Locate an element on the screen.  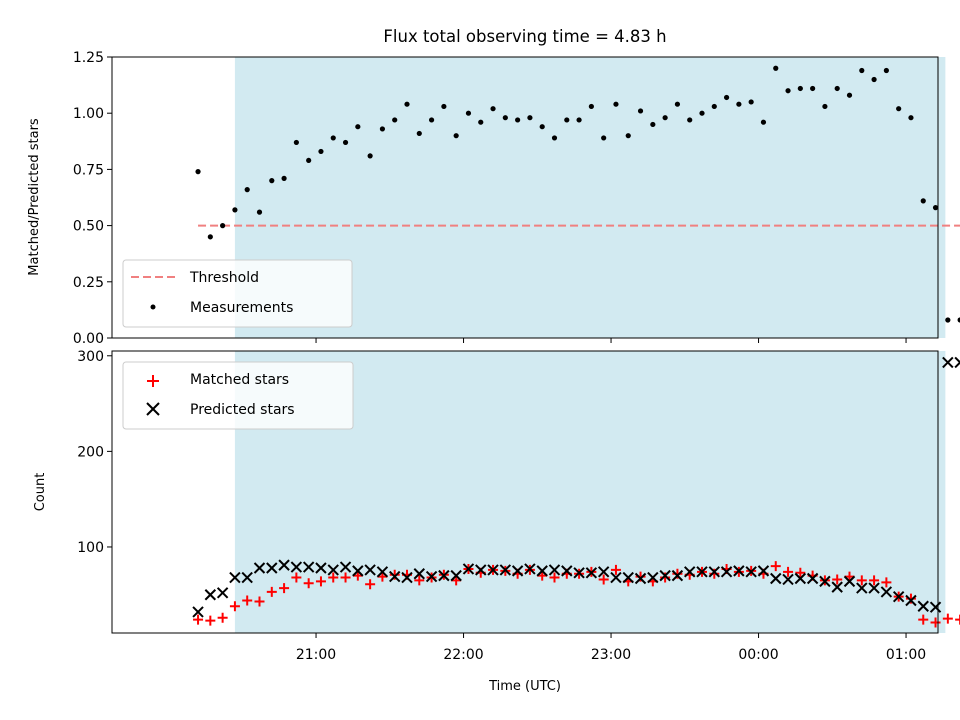
bottom-legend-box is located at coordinates (238, 395).